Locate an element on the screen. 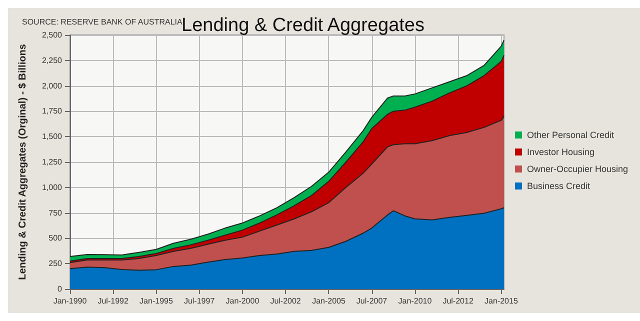 The height and width of the screenshot is (321, 640). y-tick-label: 750 is located at coordinates (55, 213).